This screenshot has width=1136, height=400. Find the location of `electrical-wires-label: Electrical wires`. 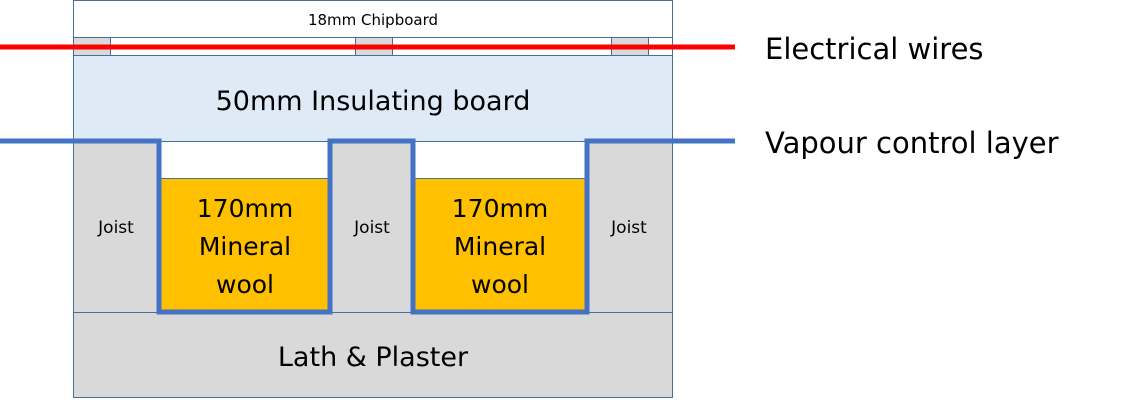

electrical-wires-label: Electrical wires is located at coordinates (874, 49).